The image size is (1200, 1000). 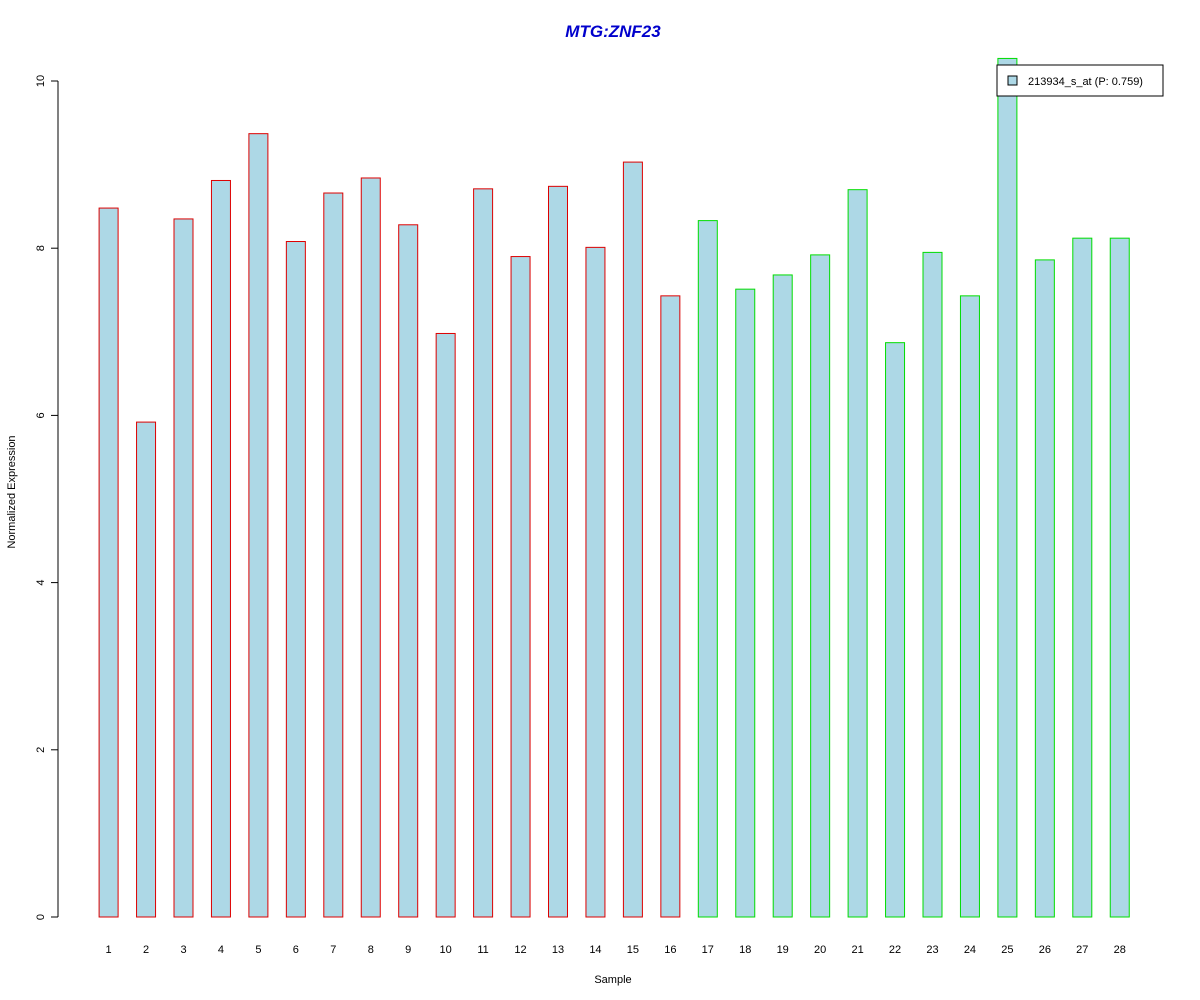 What do you see at coordinates (41, 415) in the screenshot?
I see `y-tick-label: 6` at bounding box center [41, 415].